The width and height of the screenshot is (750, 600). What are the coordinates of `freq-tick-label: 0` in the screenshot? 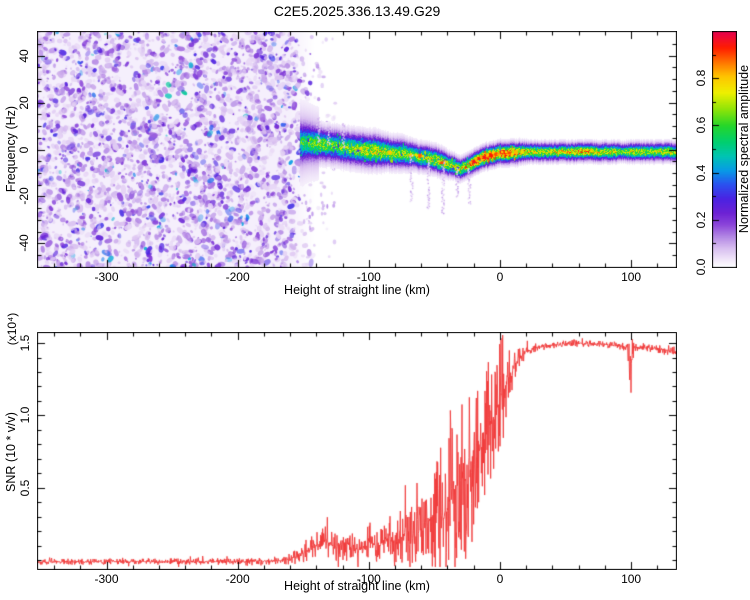 It's located at (24, 149).